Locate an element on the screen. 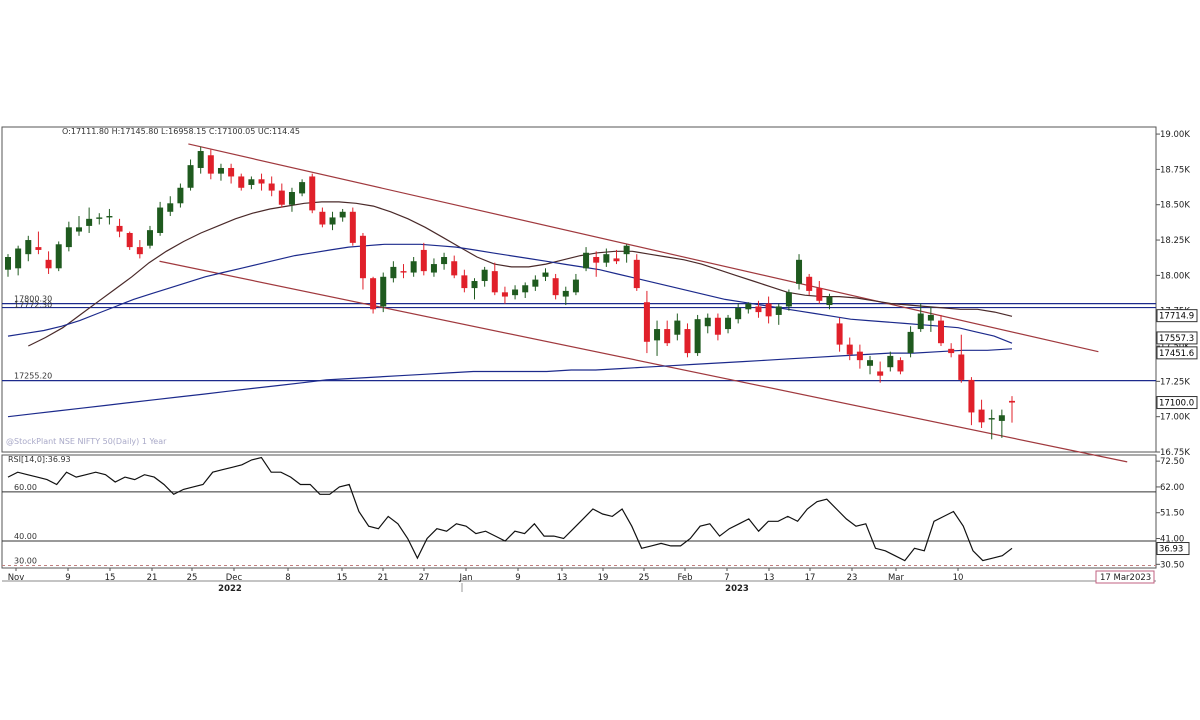  price-y-tick-label: 18.00K is located at coordinates (1175, 276).